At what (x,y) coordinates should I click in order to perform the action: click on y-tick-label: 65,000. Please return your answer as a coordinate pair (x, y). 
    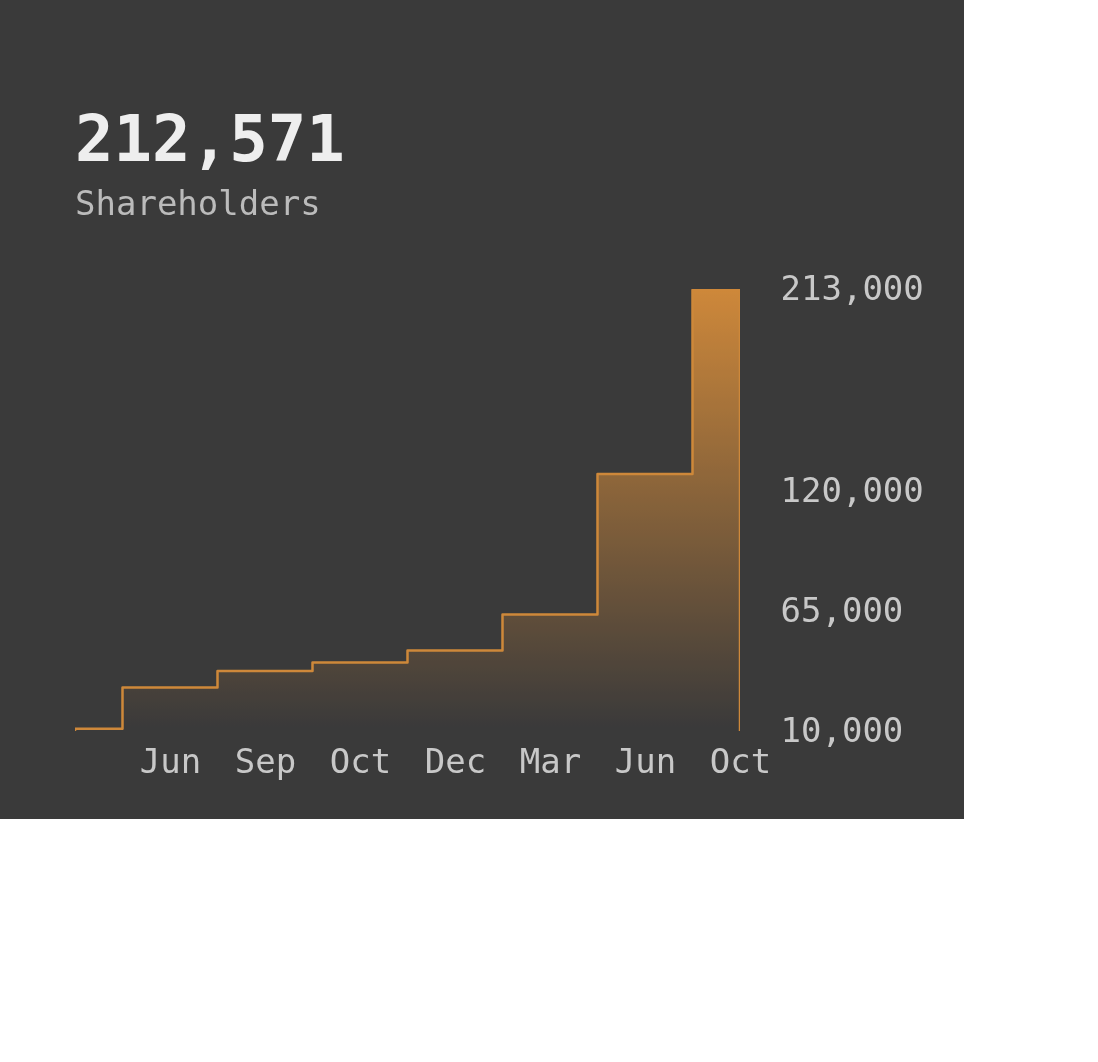
    Looking at the image, I should click on (842, 609).